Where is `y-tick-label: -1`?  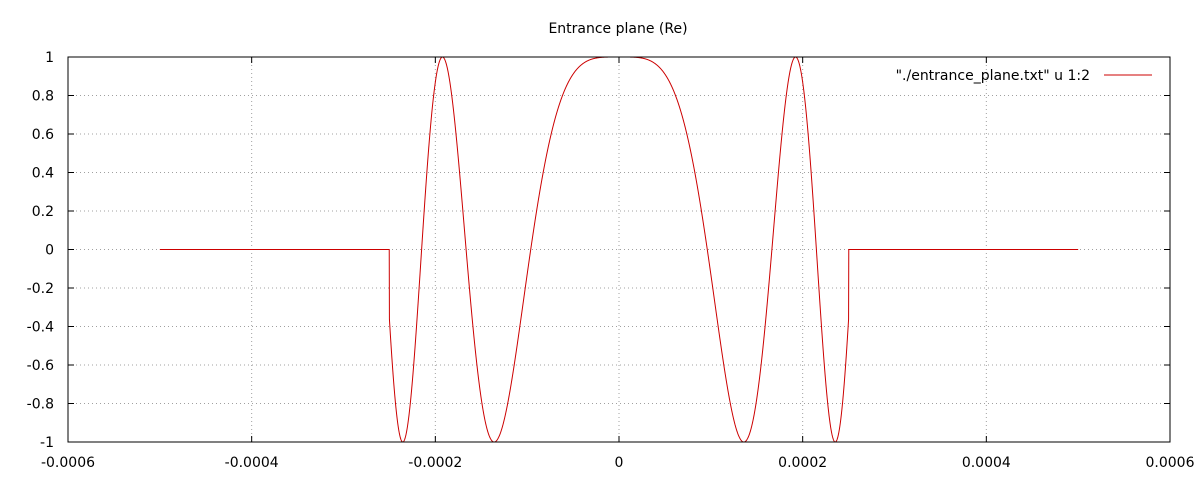 y-tick-label: -1 is located at coordinates (47, 443).